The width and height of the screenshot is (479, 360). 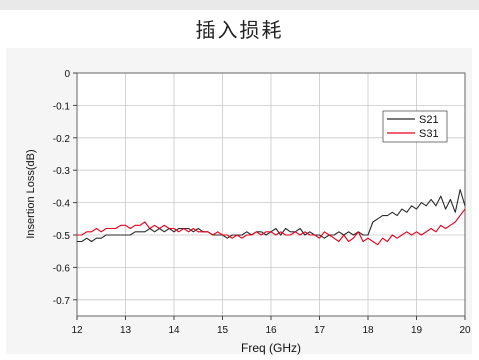 I want to click on x-tick-label: 20, so click(x=465, y=330).